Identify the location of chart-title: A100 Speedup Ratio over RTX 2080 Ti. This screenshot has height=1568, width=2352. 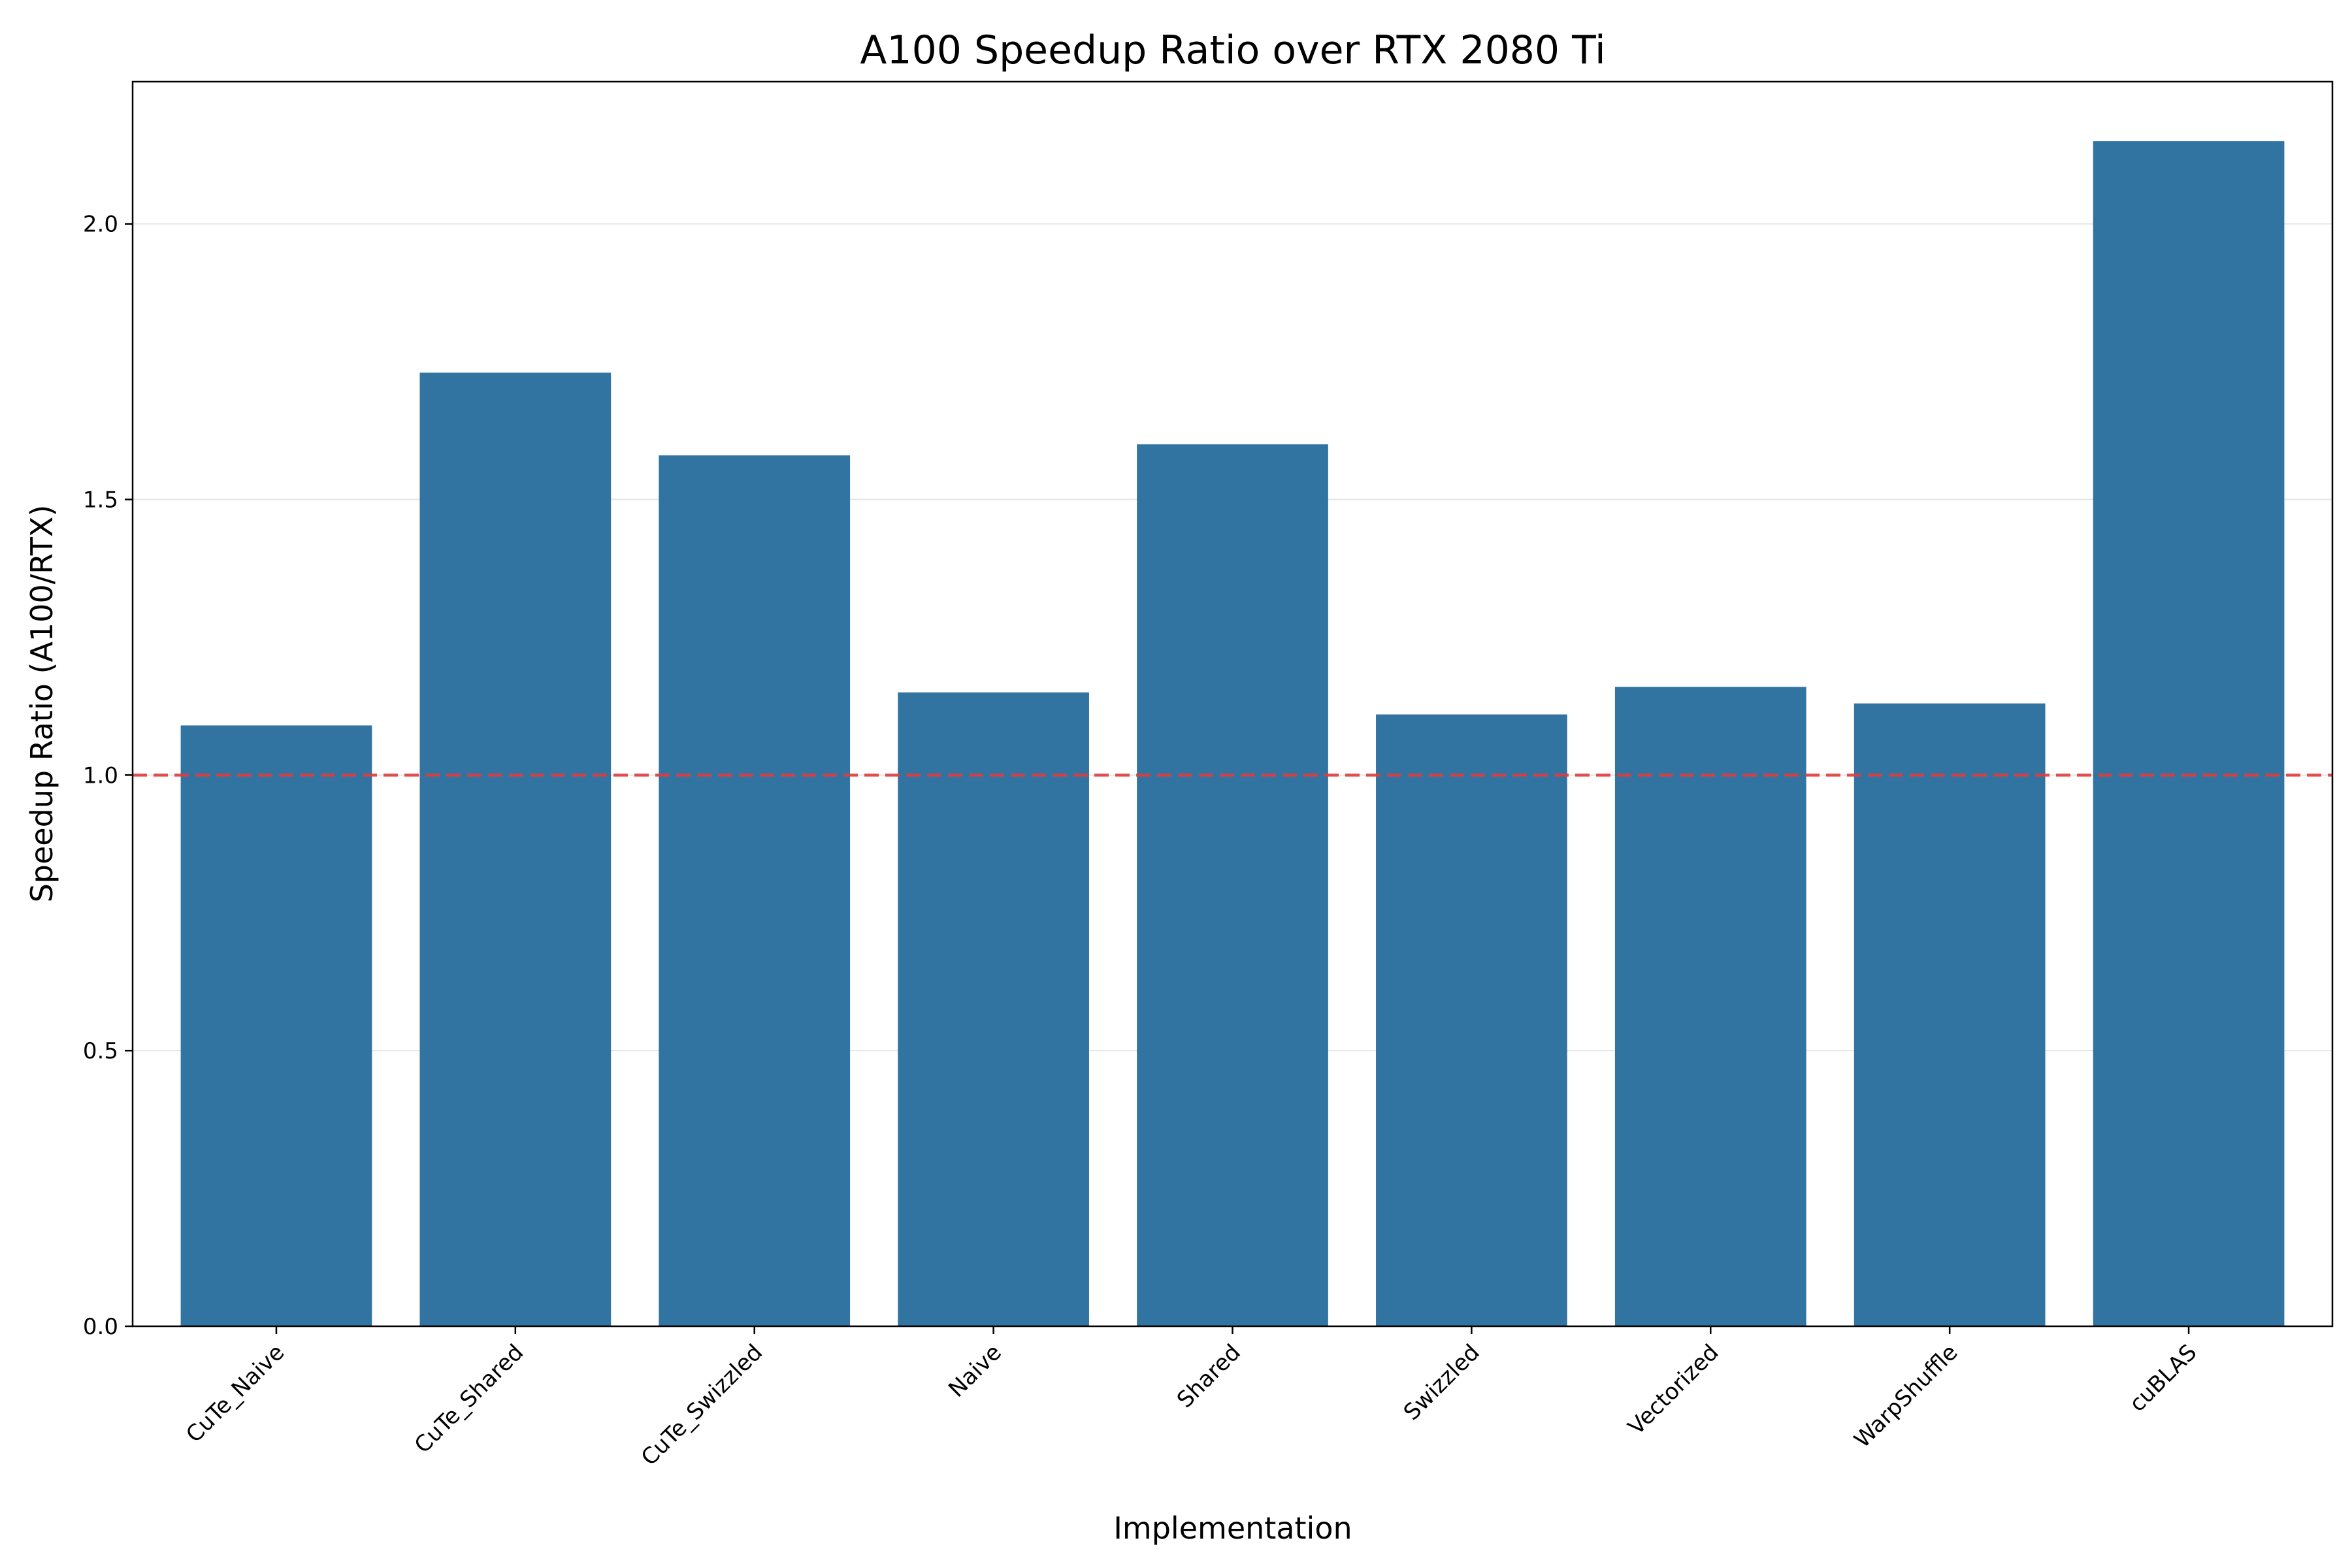
(1232, 50).